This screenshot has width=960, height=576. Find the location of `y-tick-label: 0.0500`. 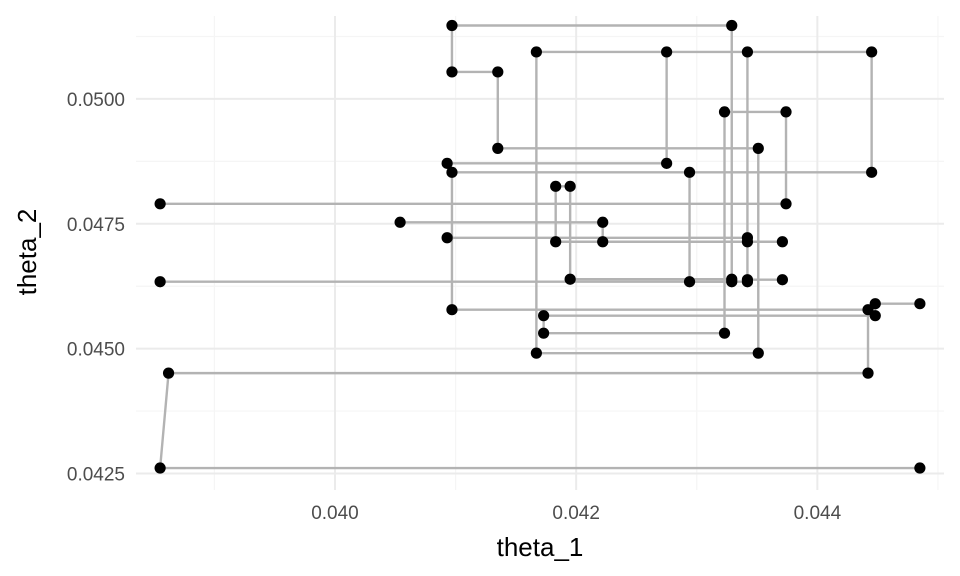

y-tick-label: 0.0500 is located at coordinates (96, 100).